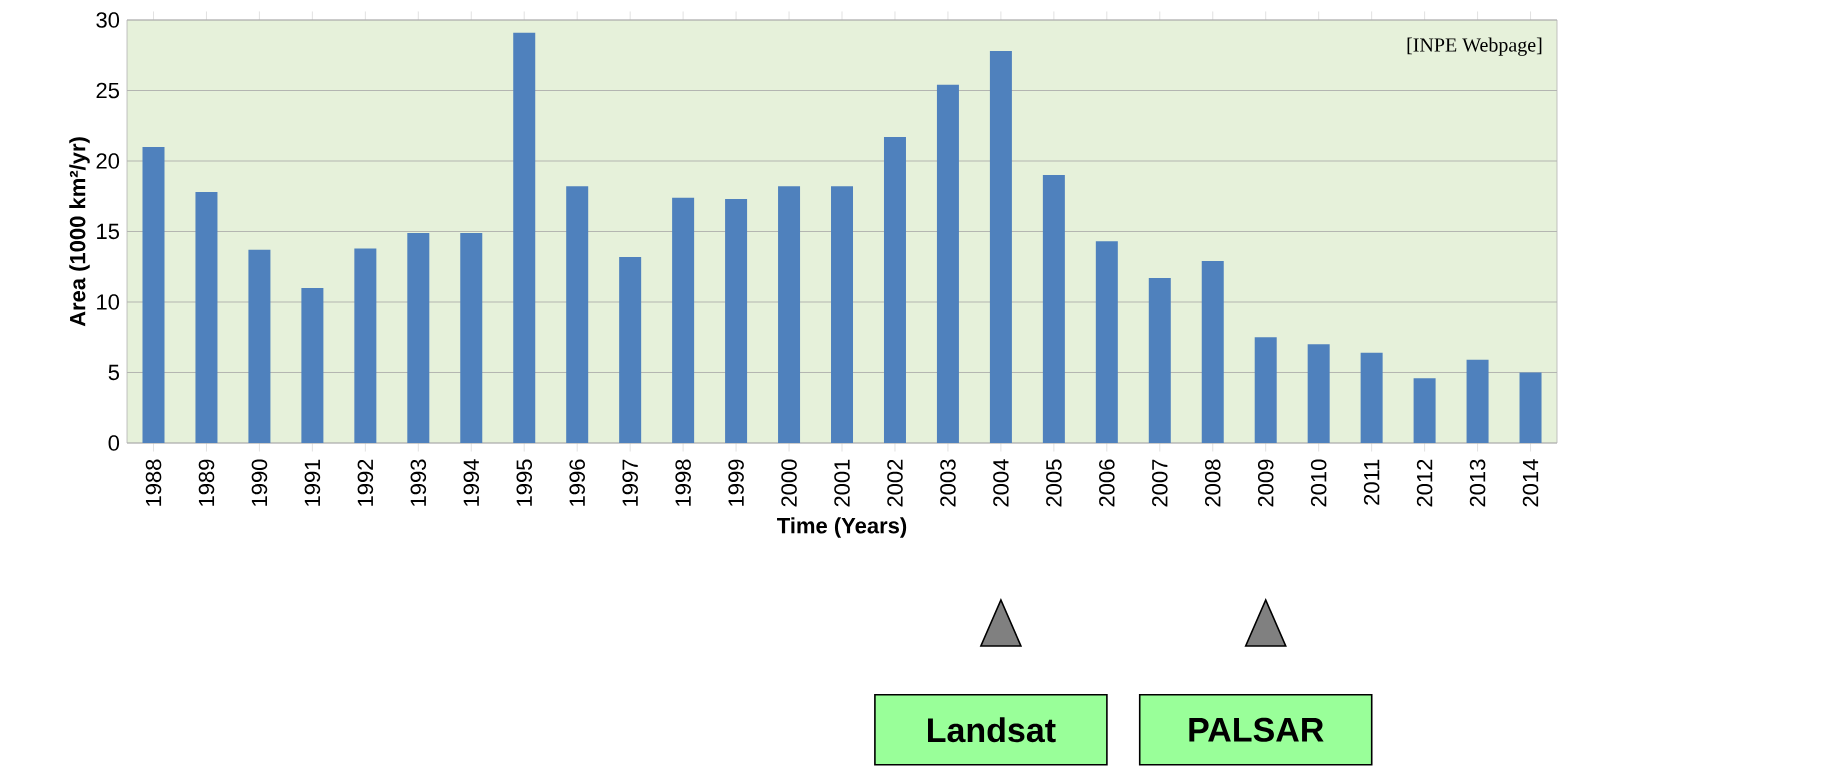  Describe the element at coordinates (1107, 483) in the screenshot. I see `x-tick-label: 2006` at that location.